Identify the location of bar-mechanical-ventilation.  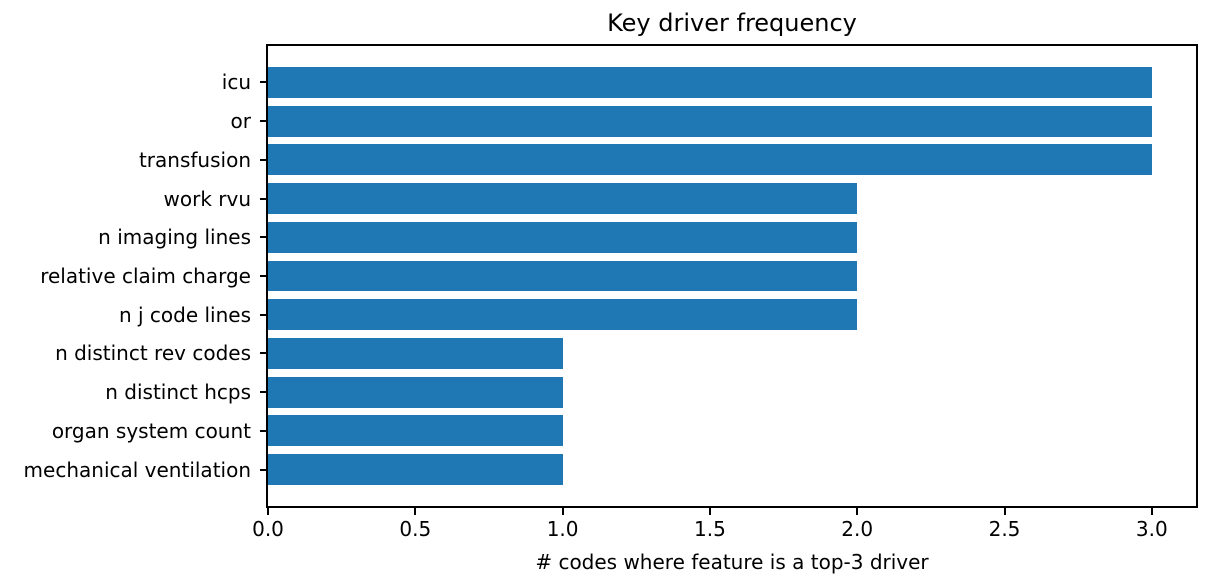
(415, 470).